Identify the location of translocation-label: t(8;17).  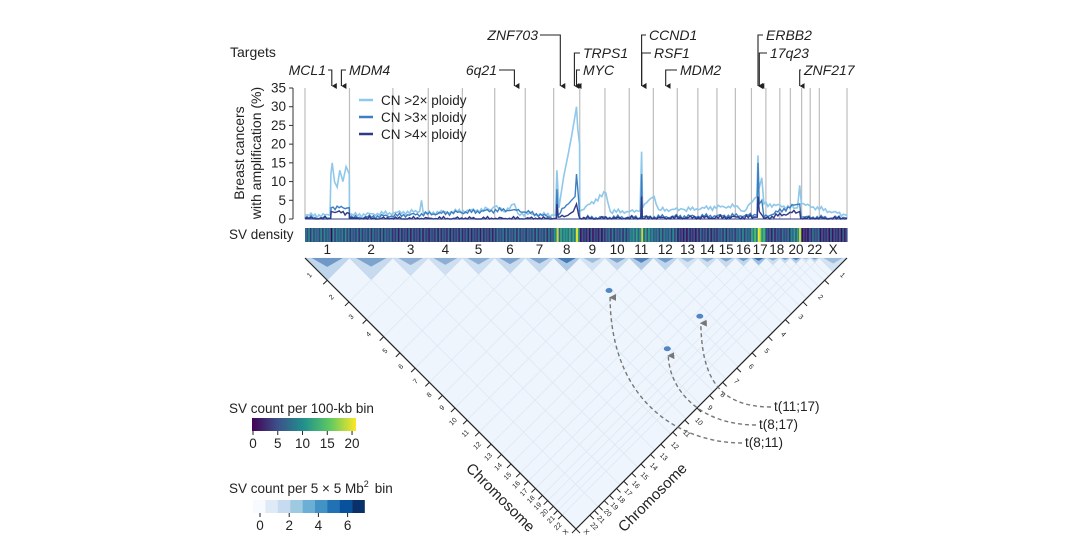
(778, 424).